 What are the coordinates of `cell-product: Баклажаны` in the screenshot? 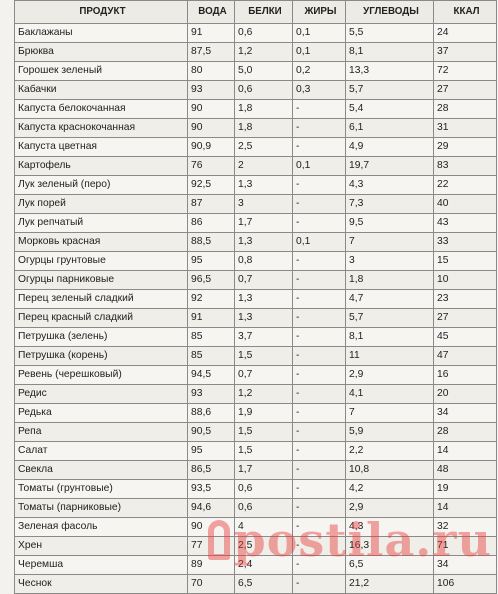 It's located at (101, 33).